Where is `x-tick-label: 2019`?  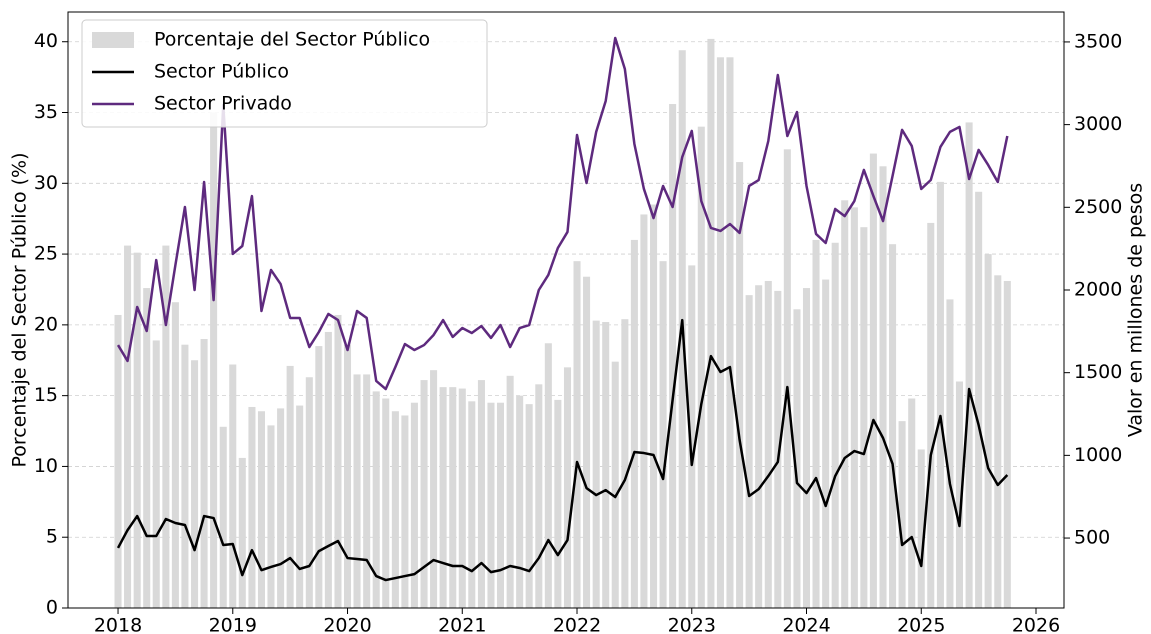
x-tick-label: 2019 is located at coordinates (233, 624).